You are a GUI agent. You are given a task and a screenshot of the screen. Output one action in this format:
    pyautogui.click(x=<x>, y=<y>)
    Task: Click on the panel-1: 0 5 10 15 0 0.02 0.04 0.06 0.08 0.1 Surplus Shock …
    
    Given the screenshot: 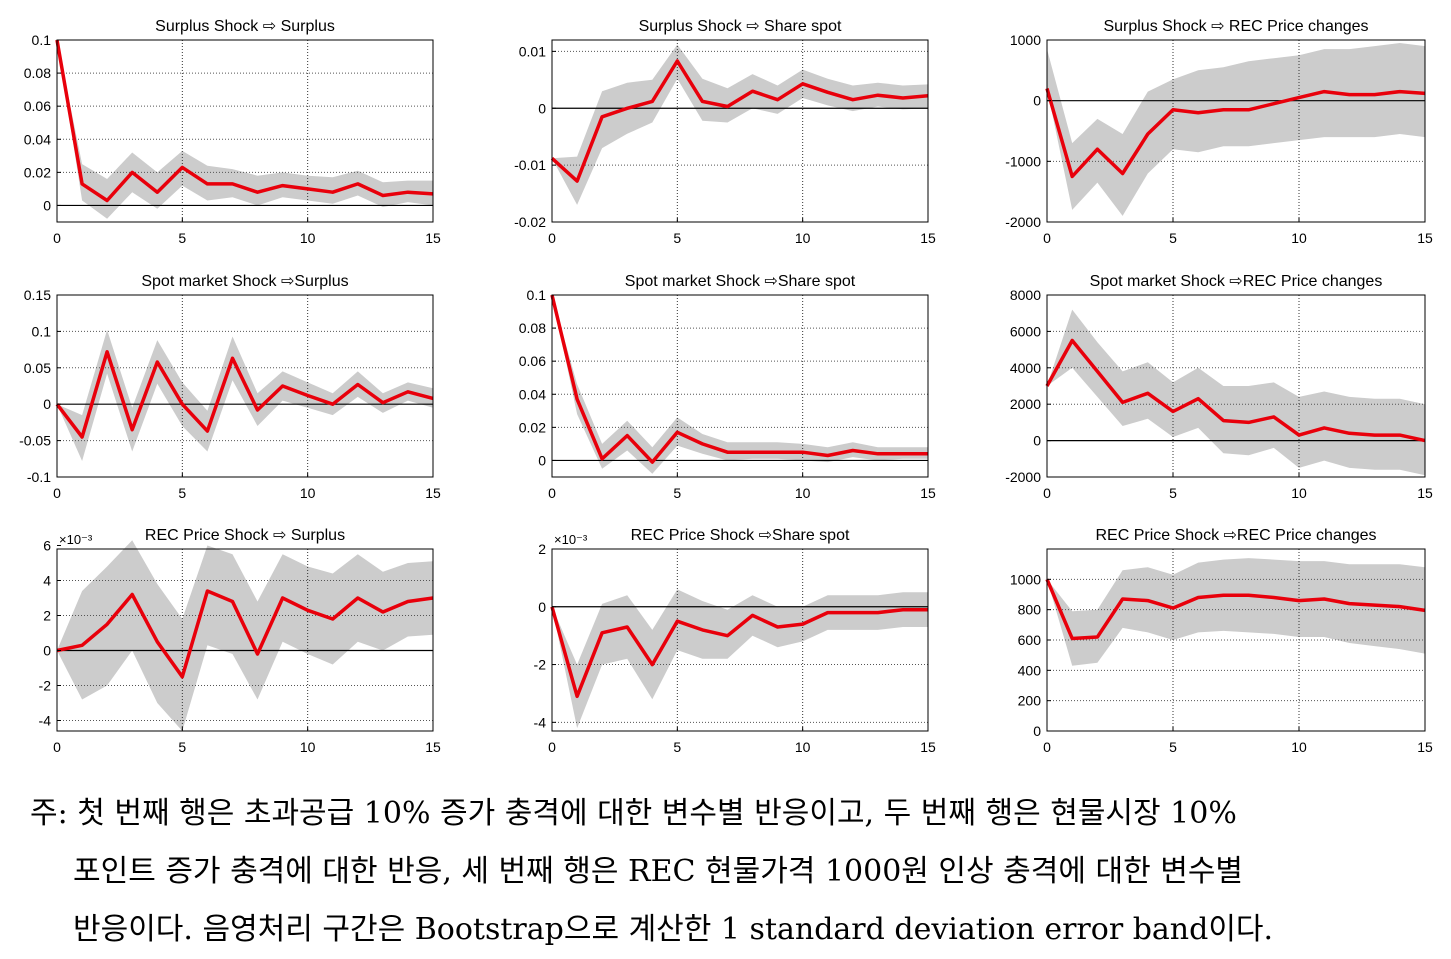 What is the action you would take?
    pyautogui.click(x=232, y=132)
    